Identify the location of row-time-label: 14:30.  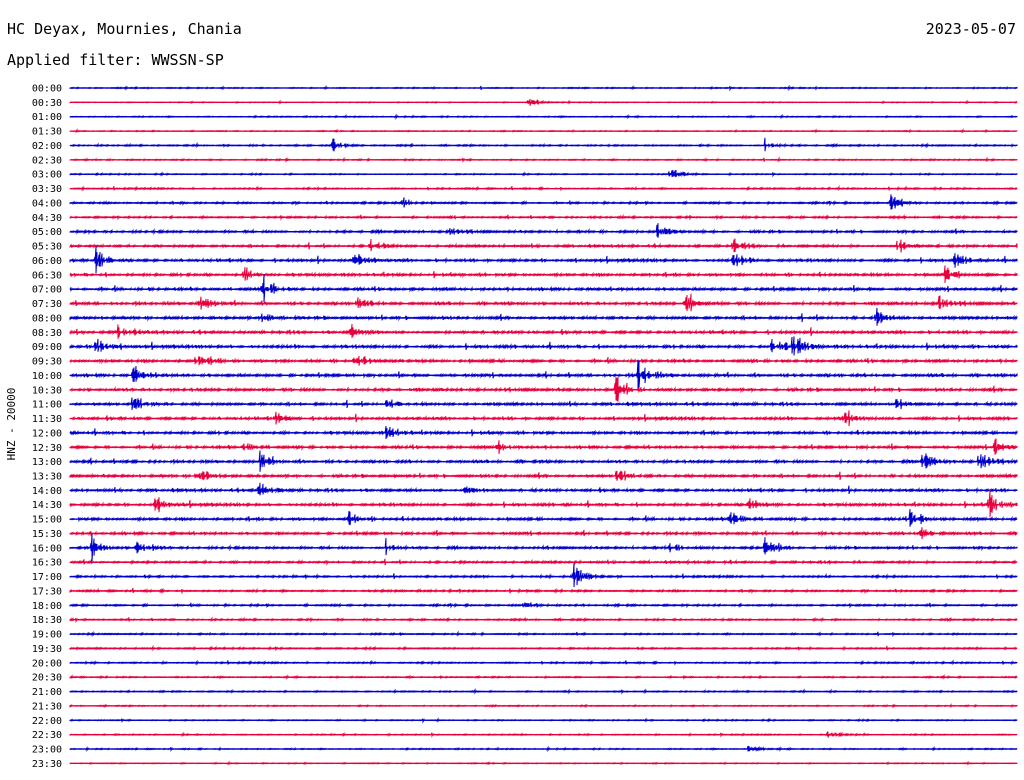
(47, 505).